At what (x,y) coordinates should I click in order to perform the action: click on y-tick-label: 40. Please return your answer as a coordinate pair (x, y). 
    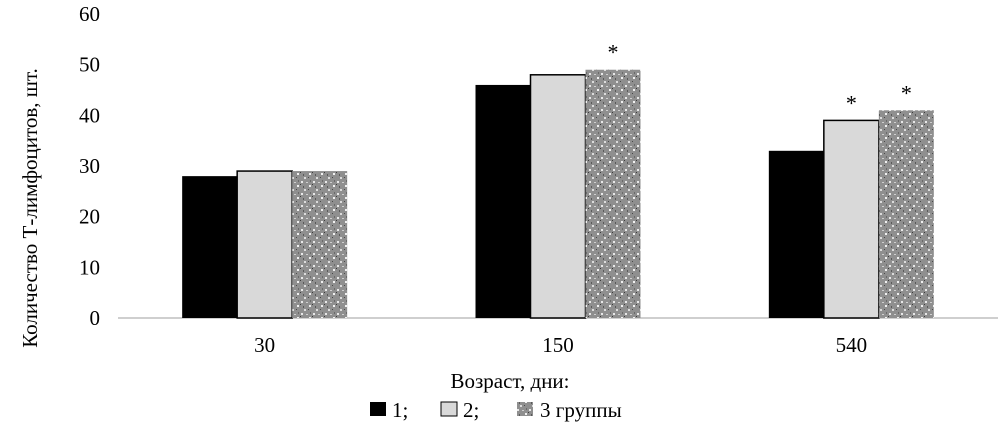
    Looking at the image, I should click on (89, 115).